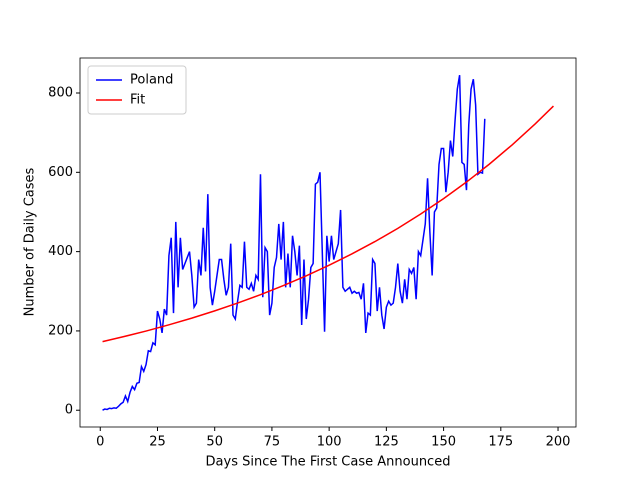 This screenshot has width=640, height=480. Describe the element at coordinates (151, 80) in the screenshot. I see `legend-label: Poland` at that location.